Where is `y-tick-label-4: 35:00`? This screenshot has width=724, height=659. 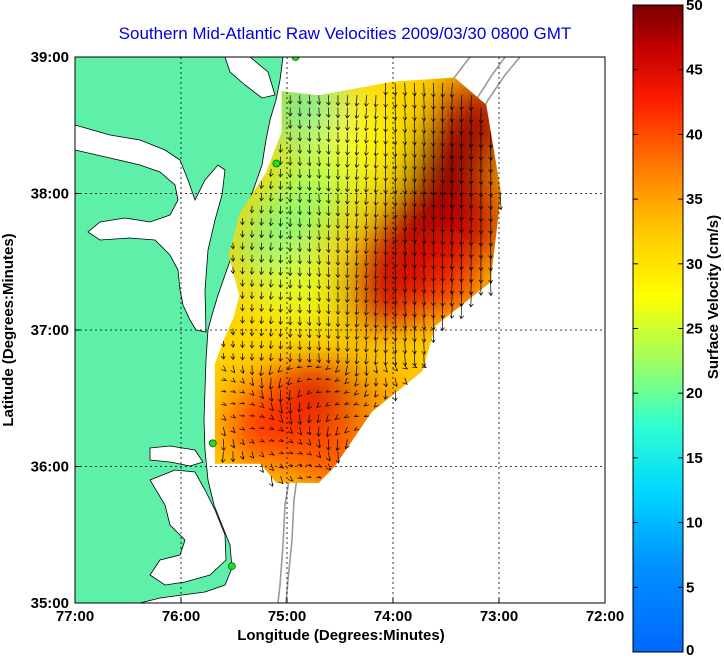 y-tick-label-4: 35:00 is located at coordinates (50, 603).